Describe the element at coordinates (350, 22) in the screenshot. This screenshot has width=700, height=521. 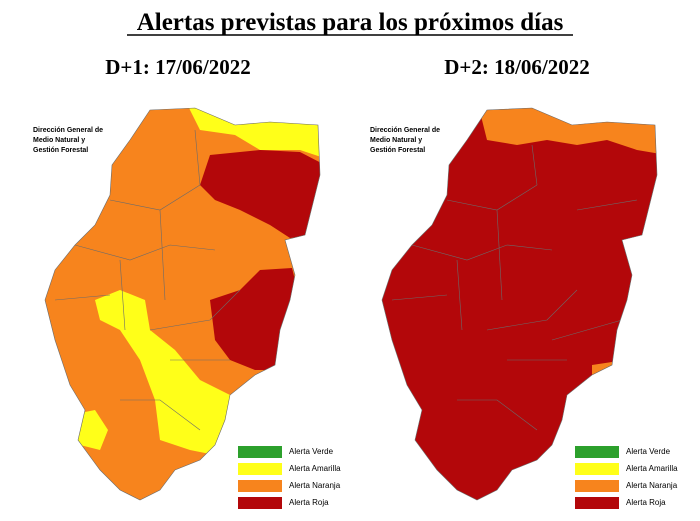
I see `page-title: Alertas previstas para los próximos días` at that location.